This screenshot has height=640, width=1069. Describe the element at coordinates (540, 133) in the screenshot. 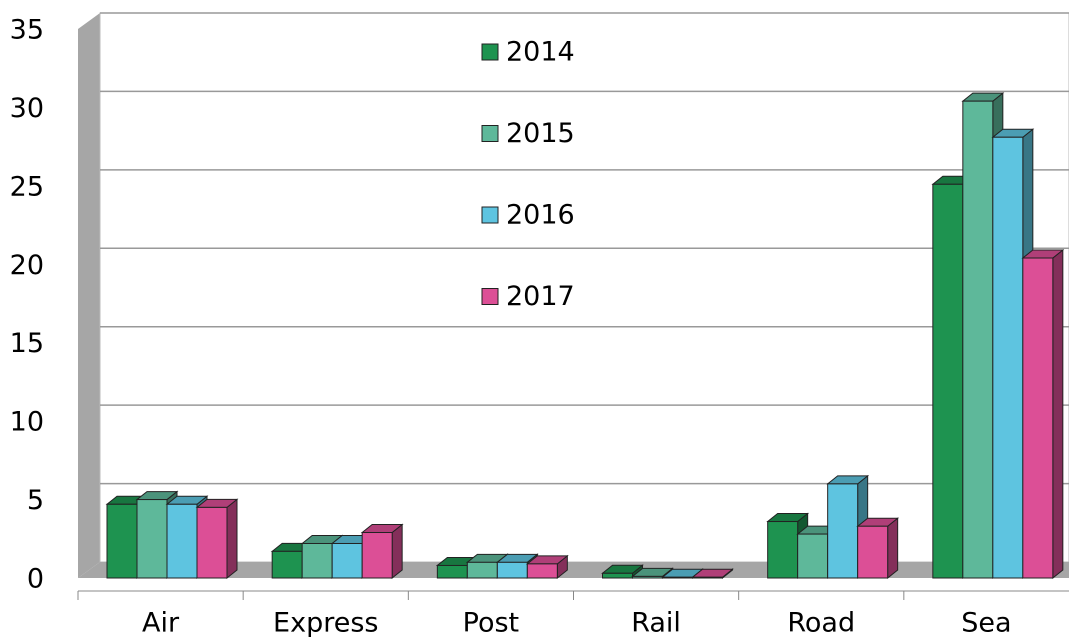

I see `legend-label: 2015` at that location.